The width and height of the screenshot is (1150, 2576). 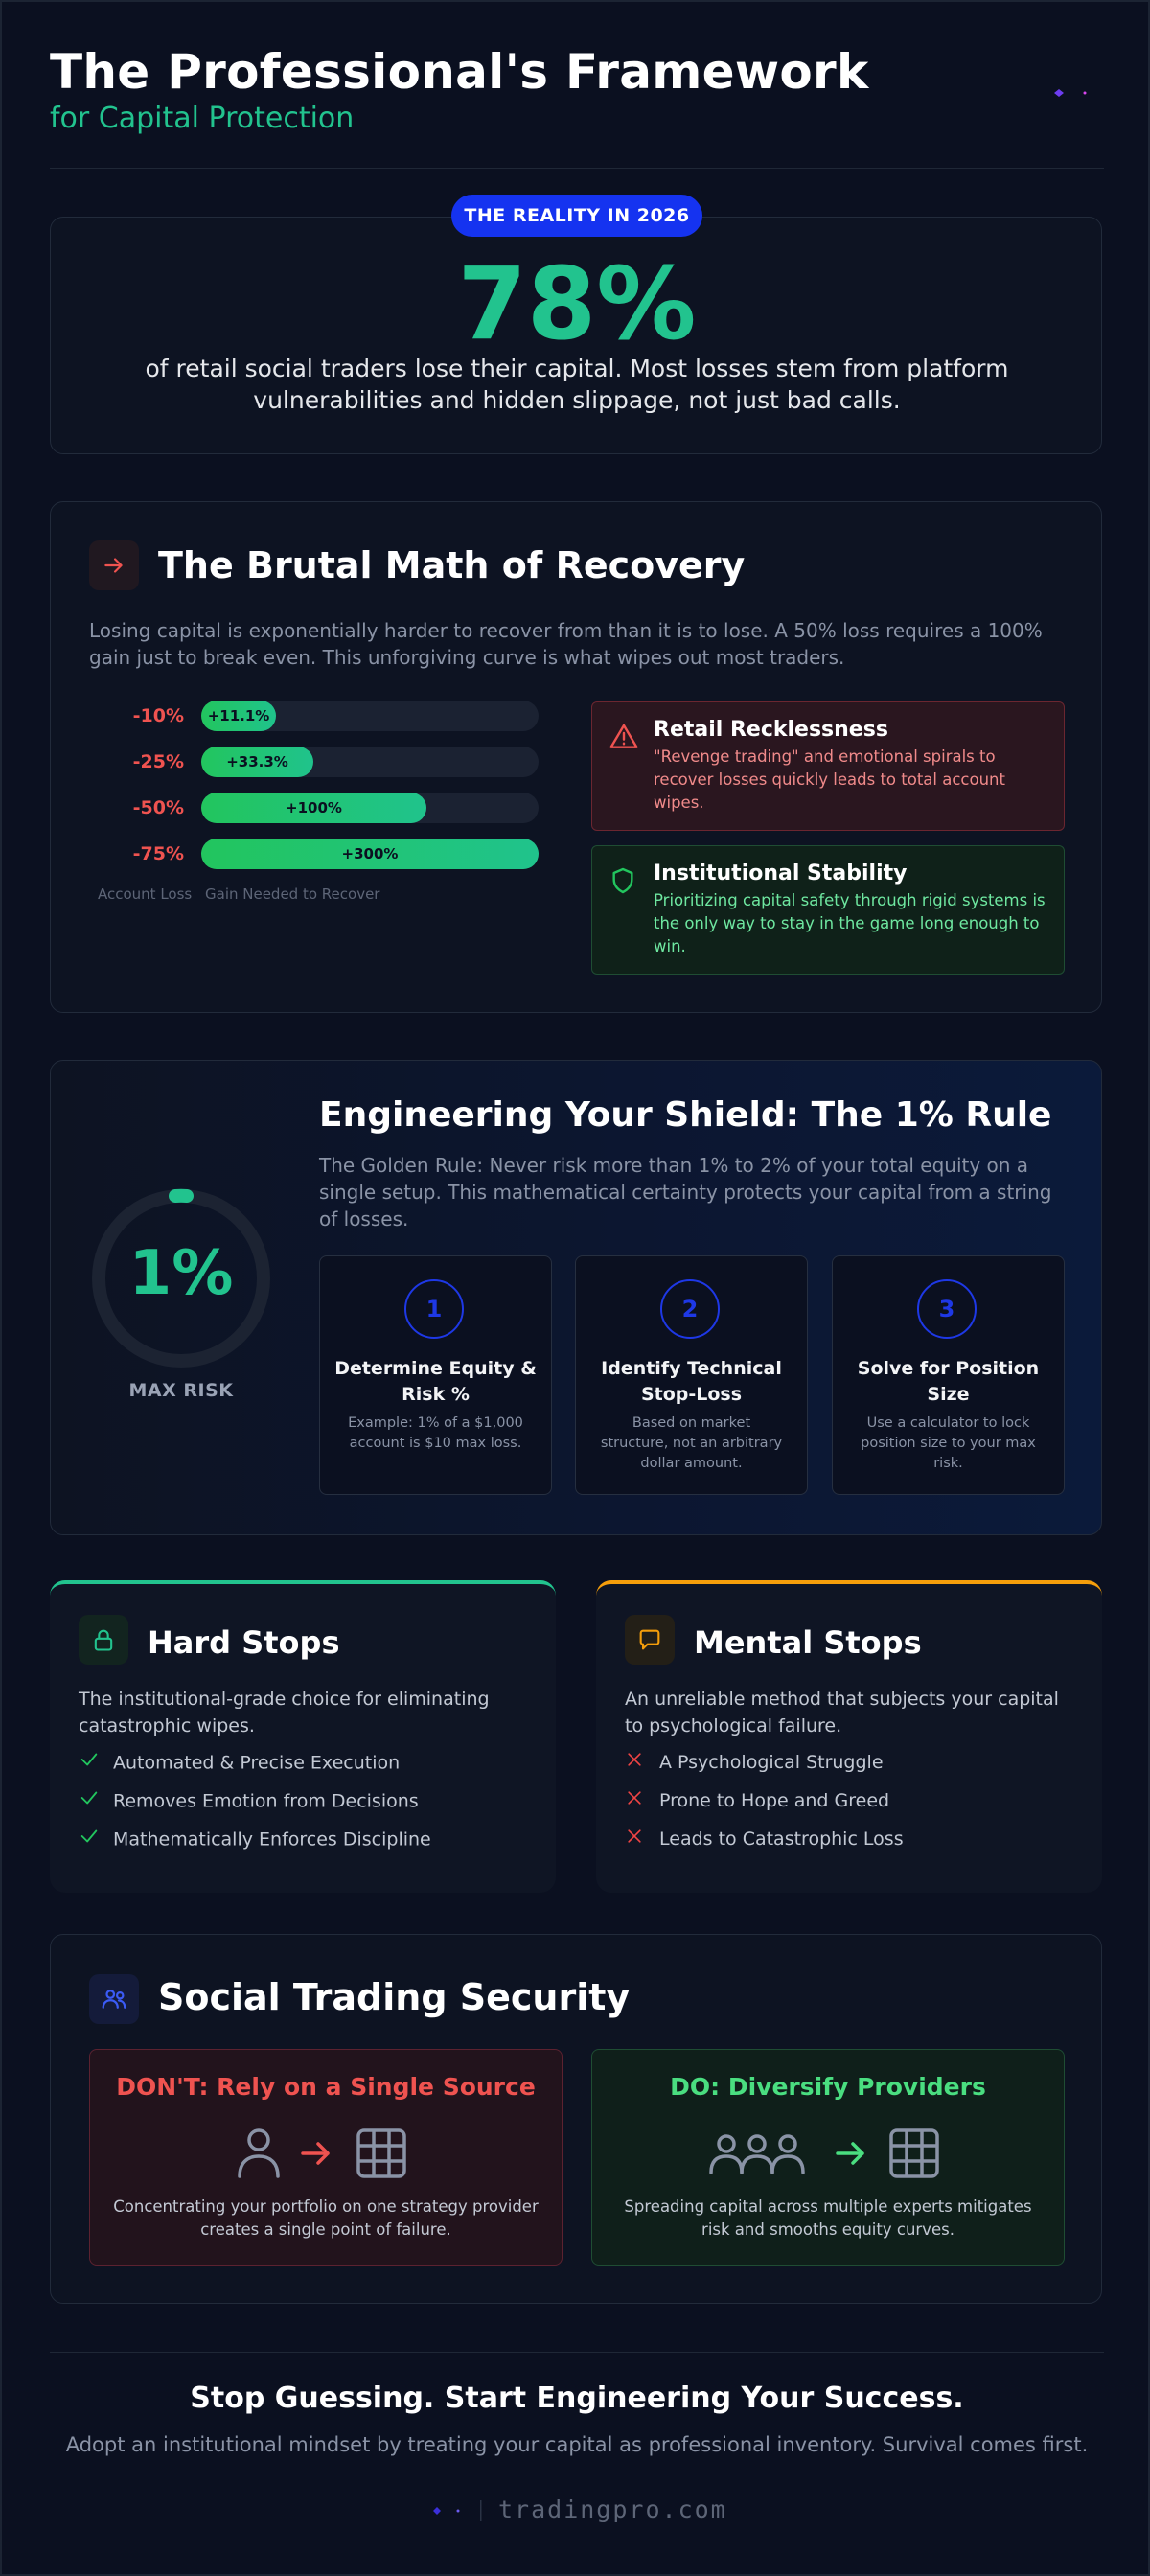 I want to click on footer-brand: tradingpro.com, so click(x=612, y=2509).